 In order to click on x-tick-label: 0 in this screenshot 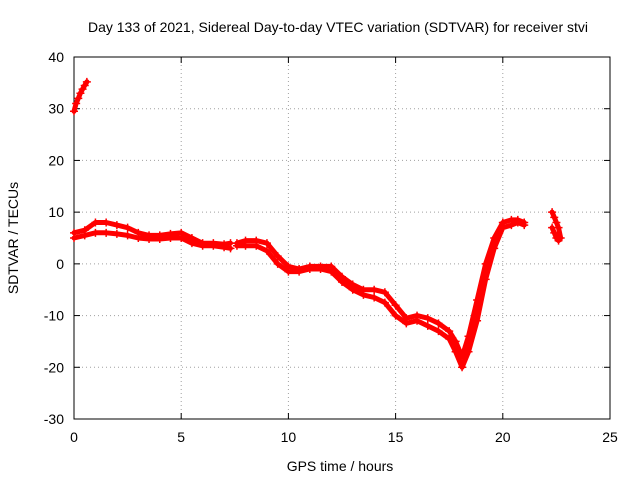, I will do `click(74, 437)`.